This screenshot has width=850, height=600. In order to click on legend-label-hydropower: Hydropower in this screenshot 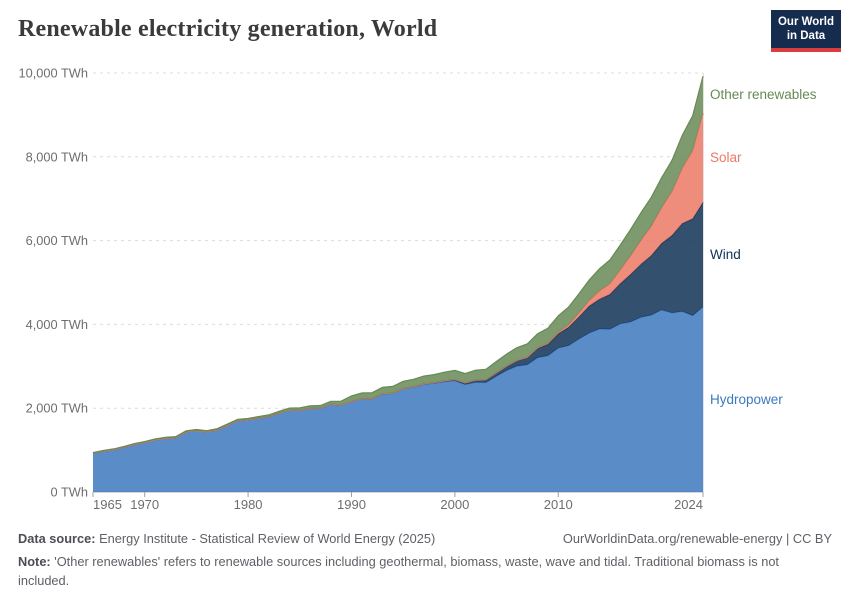, I will do `click(746, 399)`.